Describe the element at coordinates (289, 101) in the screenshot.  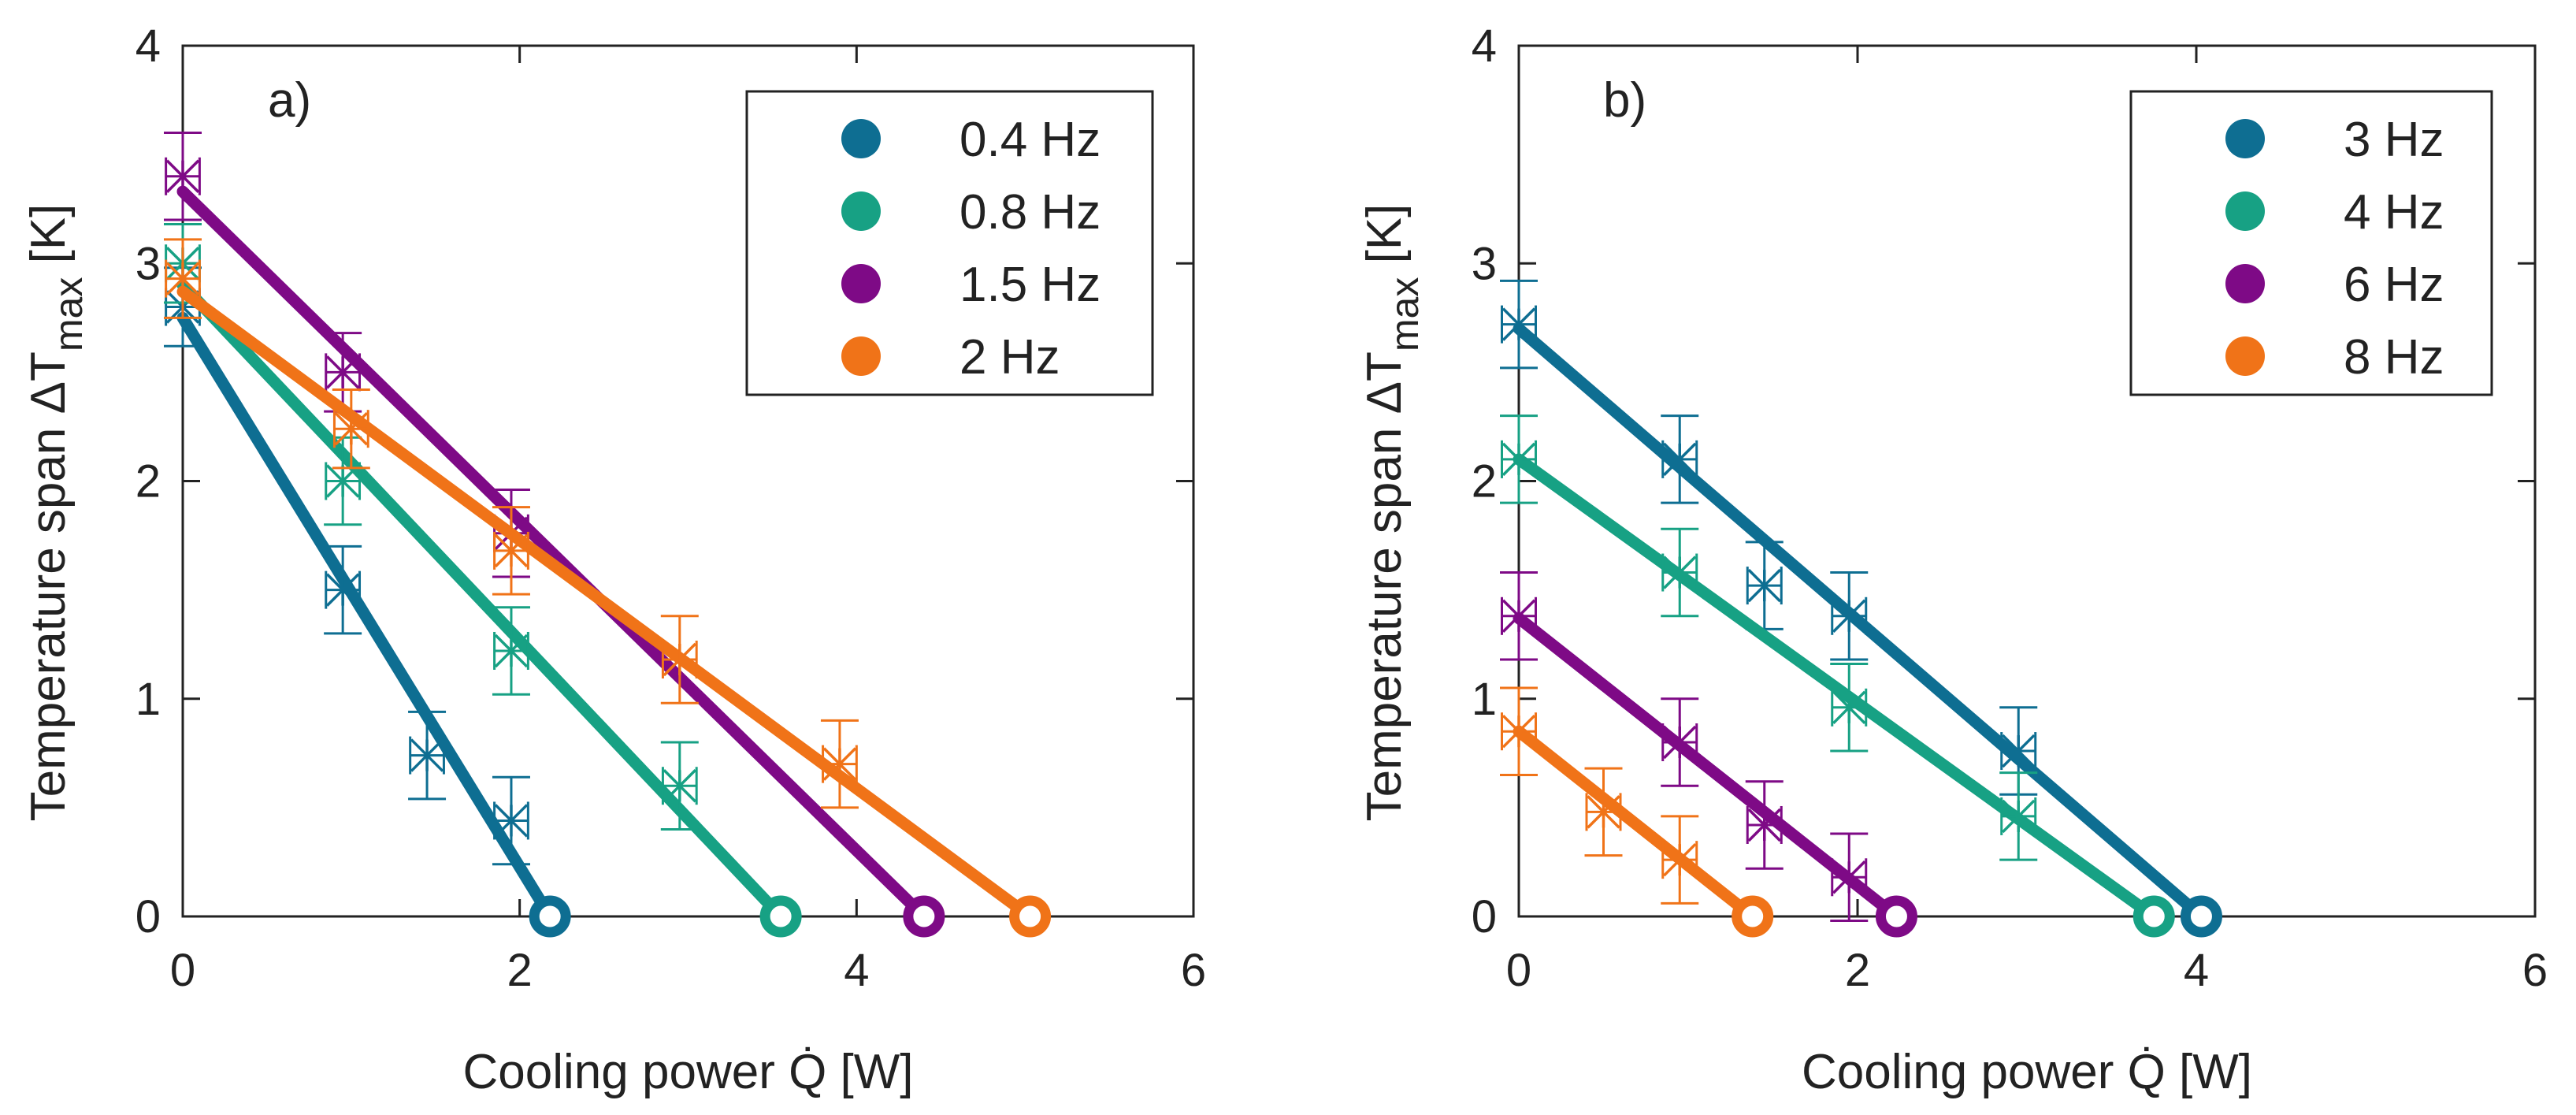
I see `panel-label: a)` at that location.